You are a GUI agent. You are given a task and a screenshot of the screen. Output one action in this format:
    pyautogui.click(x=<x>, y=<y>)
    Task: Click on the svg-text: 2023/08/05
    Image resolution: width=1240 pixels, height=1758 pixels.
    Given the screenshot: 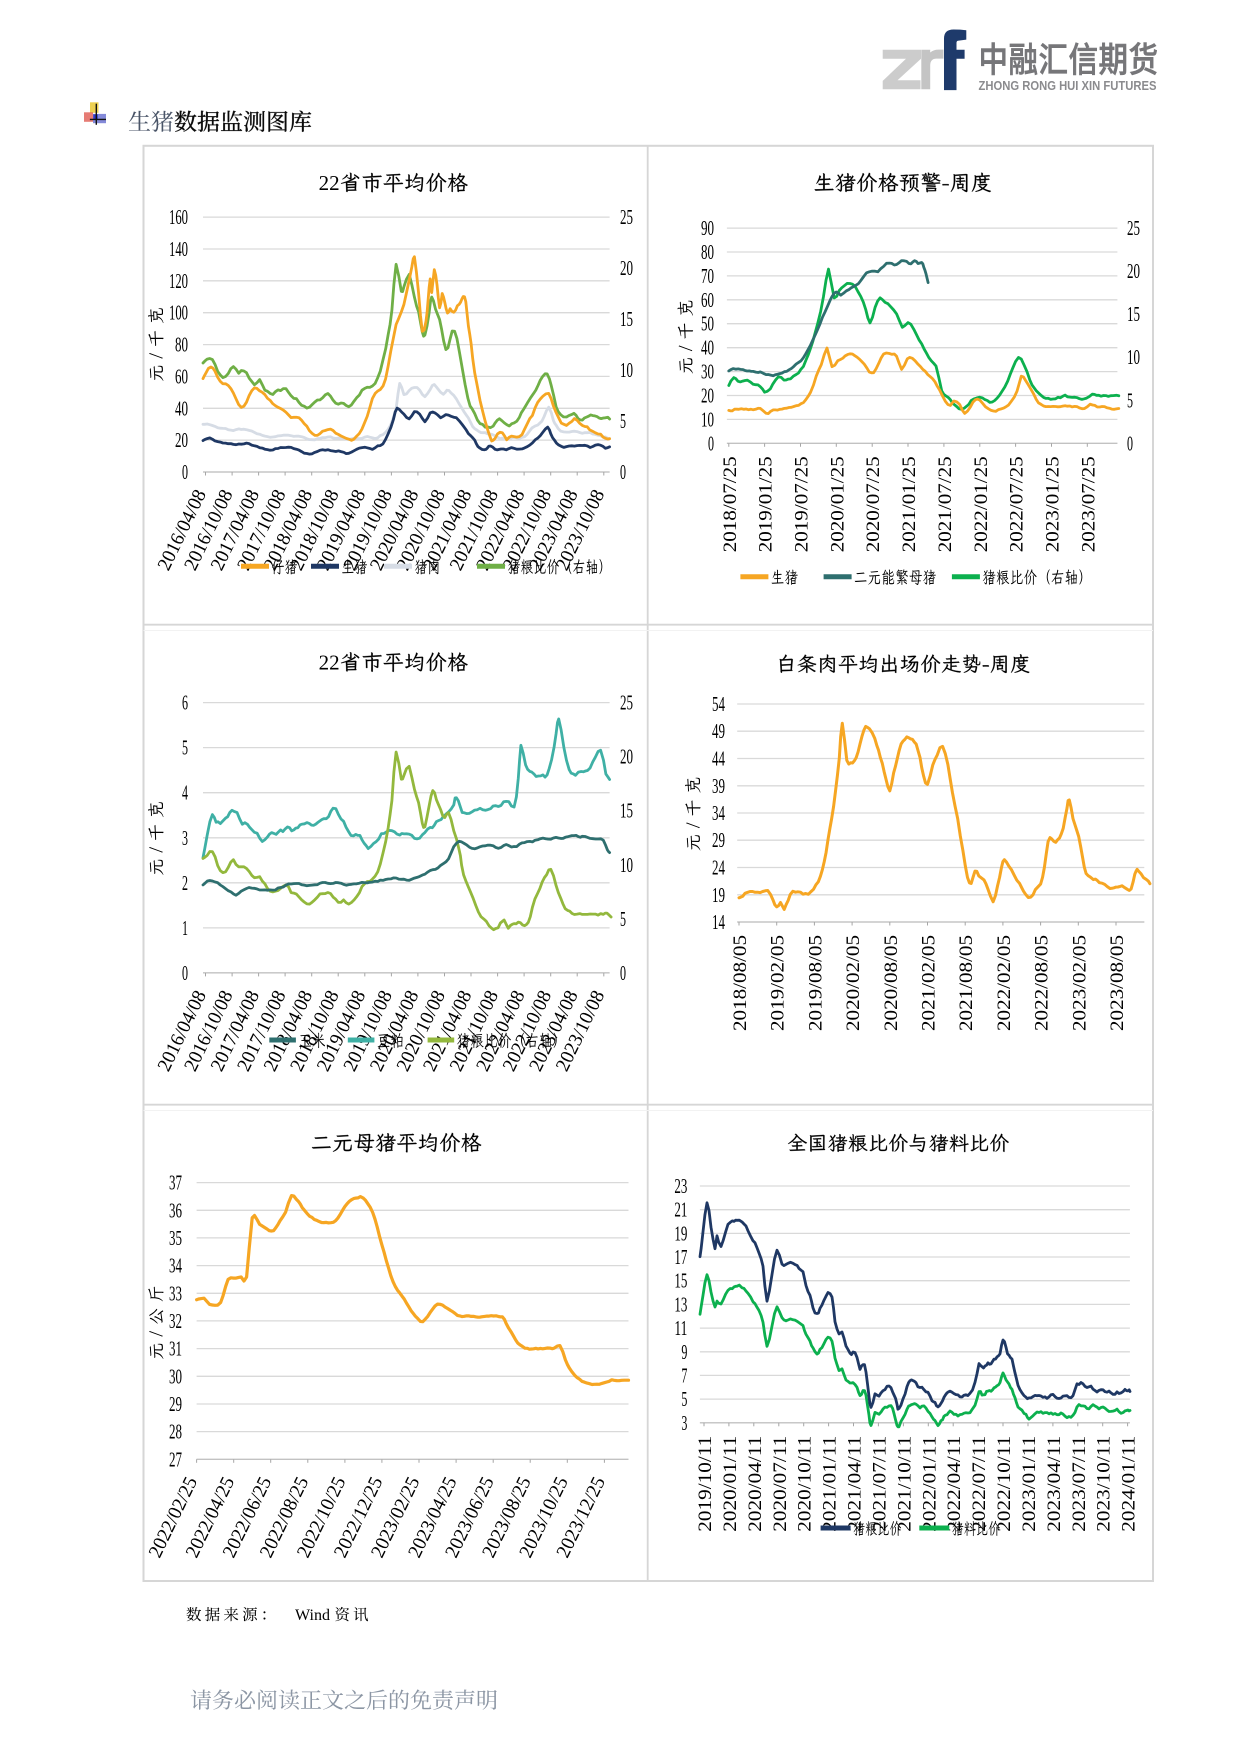 What is the action you would take?
    pyautogui.click(x=1117, y=983)
    